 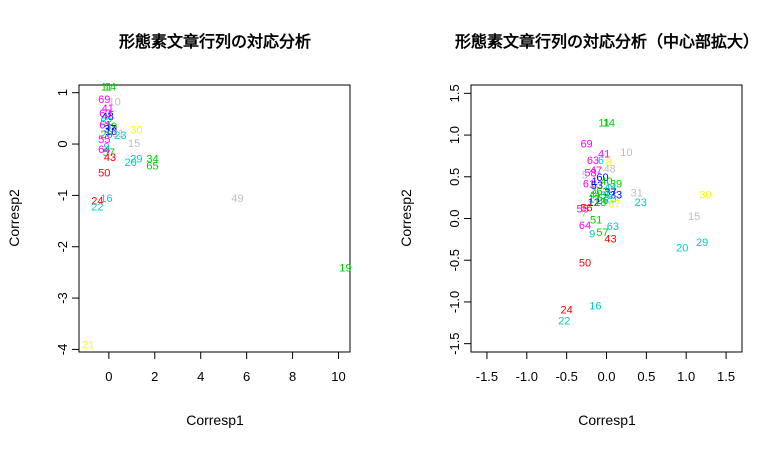 I want to click on right-point-label: 43, so click(x=610, y=240).